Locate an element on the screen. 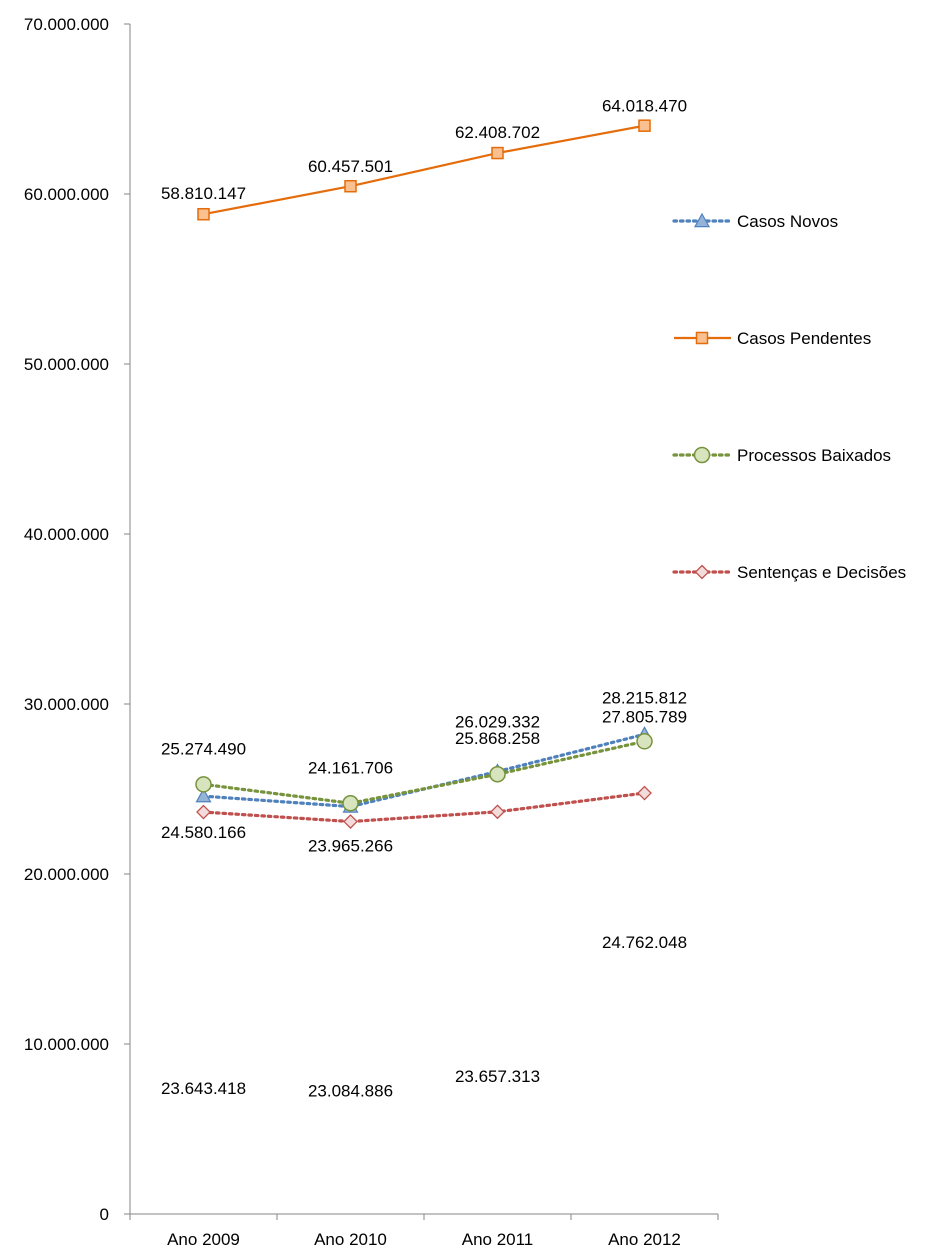  series-casos-novos is located at coordinates (424, 769).